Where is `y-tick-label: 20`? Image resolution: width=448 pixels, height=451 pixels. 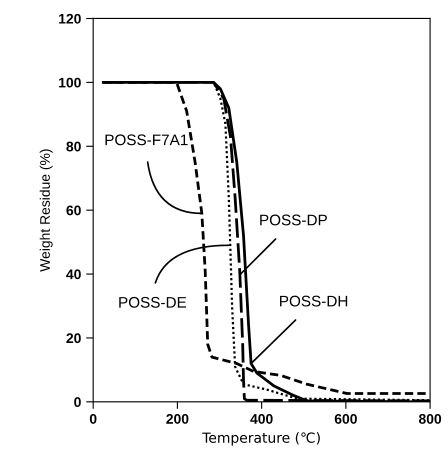 y-tick-label: 20 is located at coordinates (73, 338).